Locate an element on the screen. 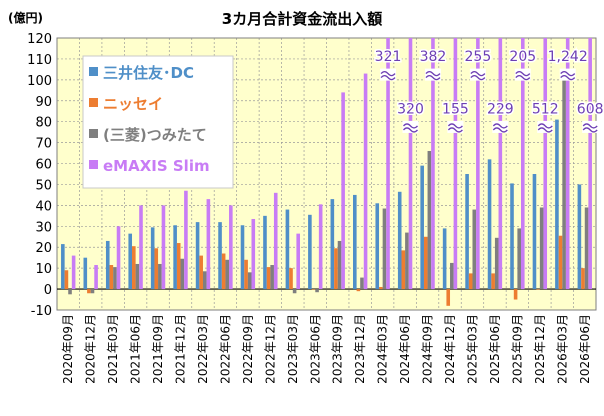  y-axis: -10 0 10 20 30 40 50 60 70 80 90 100 110 120 is located at coordinates (39, 175).